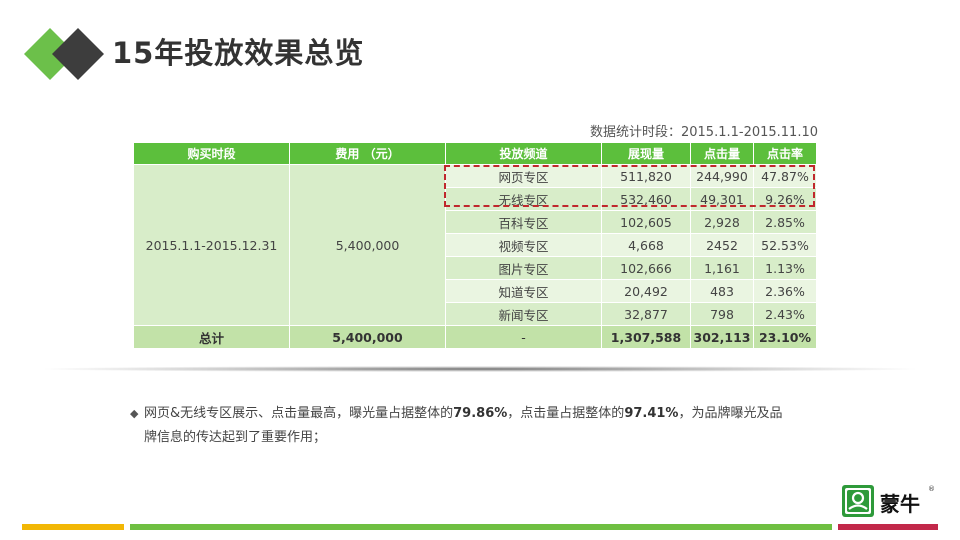 The height and width of the screenshot is (540, 960). Describe the element at coordinates (646, 176) in the screenshot. I see `impressions-cell: 511,820` at that location.